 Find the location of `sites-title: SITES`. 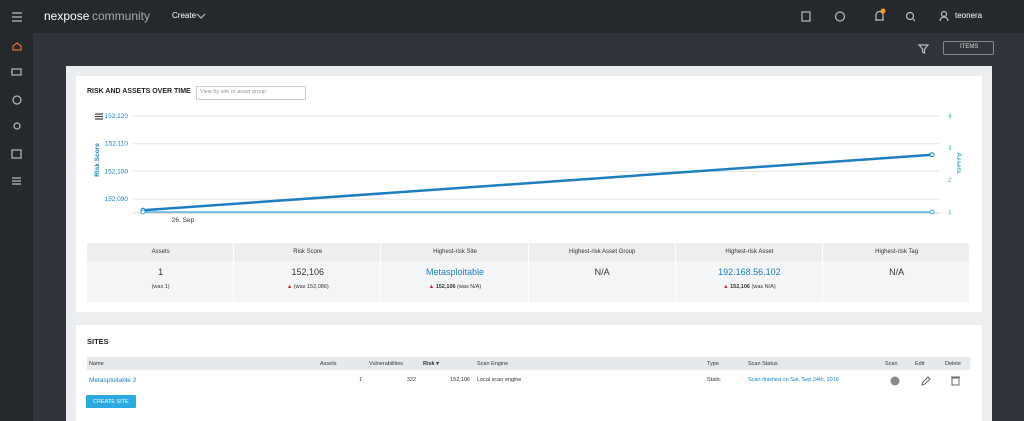

sites-title: SITES is located at coordinates (98, 341).